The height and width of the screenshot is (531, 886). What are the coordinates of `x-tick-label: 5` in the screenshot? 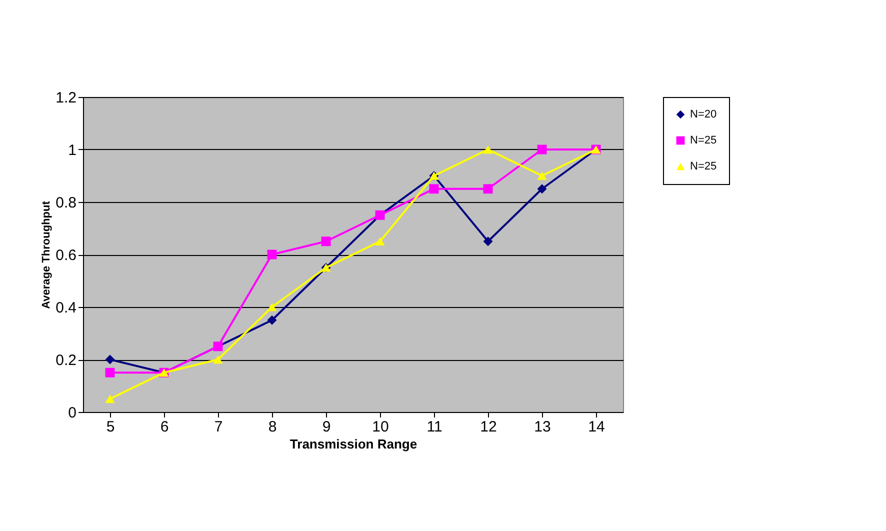 It's located at (110, 427).